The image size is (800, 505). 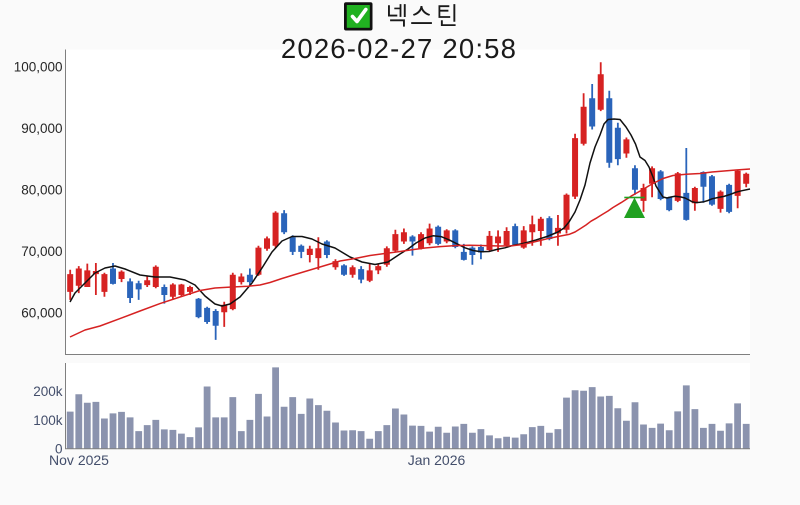 What do you see at coordinates (48, 420) in the screenshot?
I see `svg-text: 100k` at bounding box center [48, 420].